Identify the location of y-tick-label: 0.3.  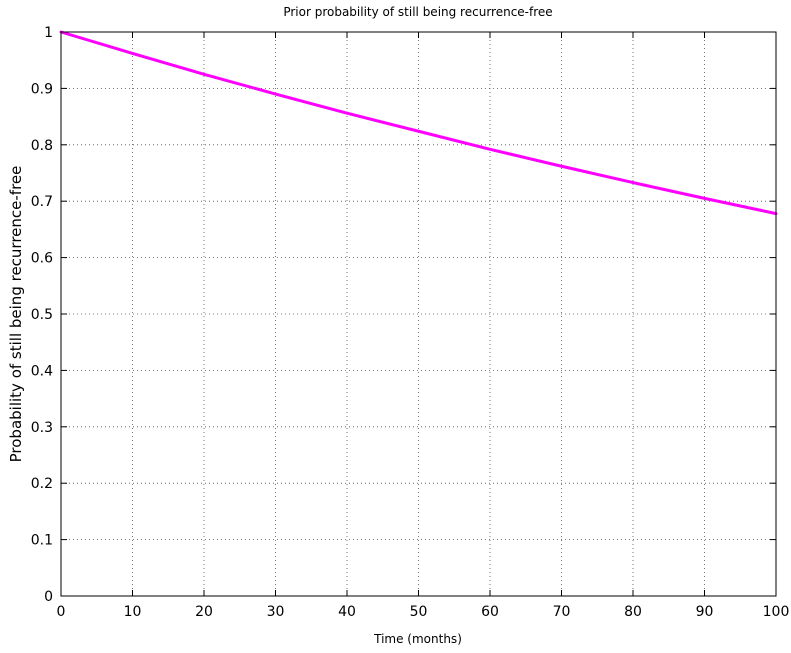
(42, 428).